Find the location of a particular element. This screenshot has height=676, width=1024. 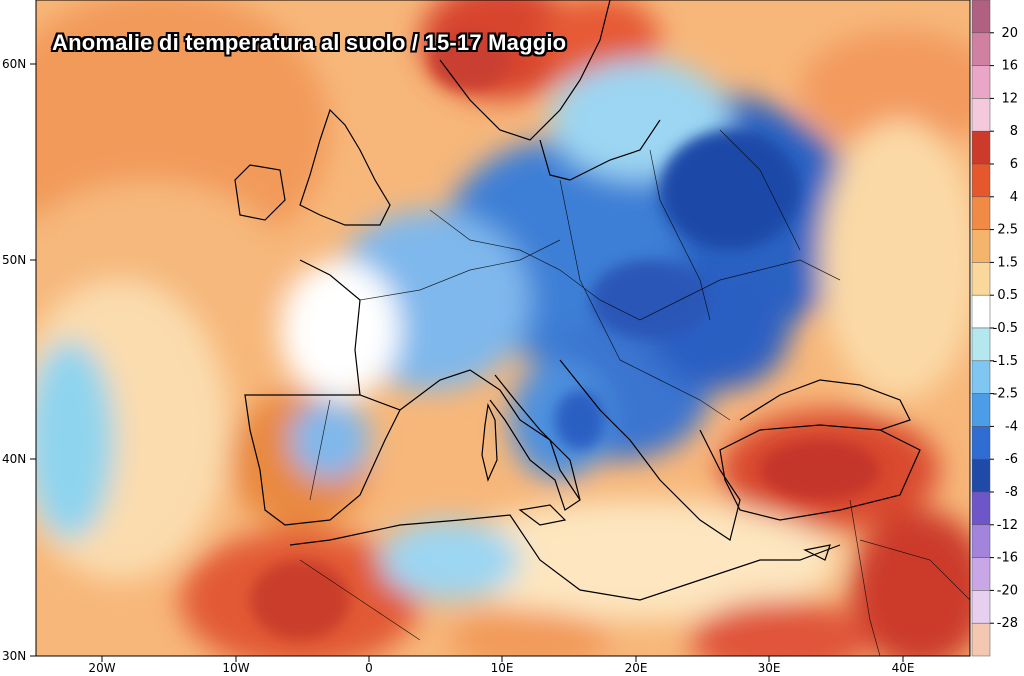

colorbar-label: -0.5 is located at coordinates (1005, 328).